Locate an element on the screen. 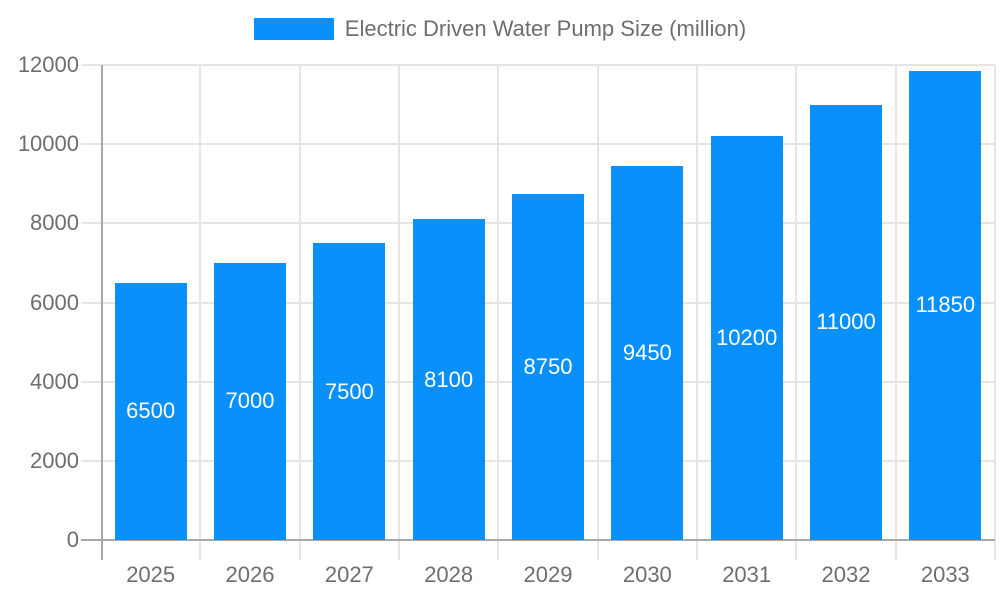 This screenshot has height=600, width=1000. bar-value-label: 8750 is located at coordinates (548, 366).